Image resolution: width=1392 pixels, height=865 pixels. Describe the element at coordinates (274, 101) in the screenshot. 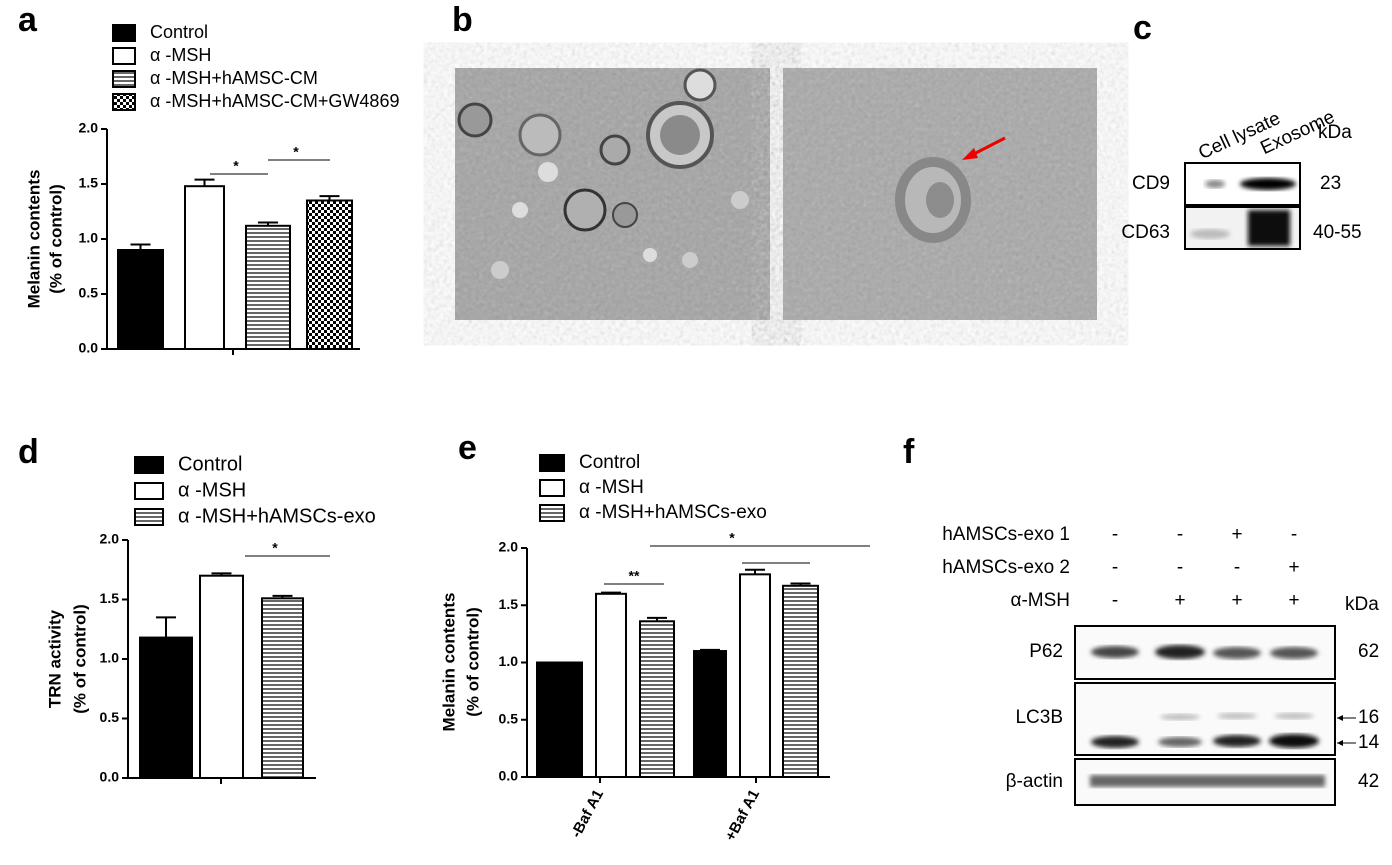

I see `legend-label: α -MSH+hAMSC-CM+GW4869` at that location.